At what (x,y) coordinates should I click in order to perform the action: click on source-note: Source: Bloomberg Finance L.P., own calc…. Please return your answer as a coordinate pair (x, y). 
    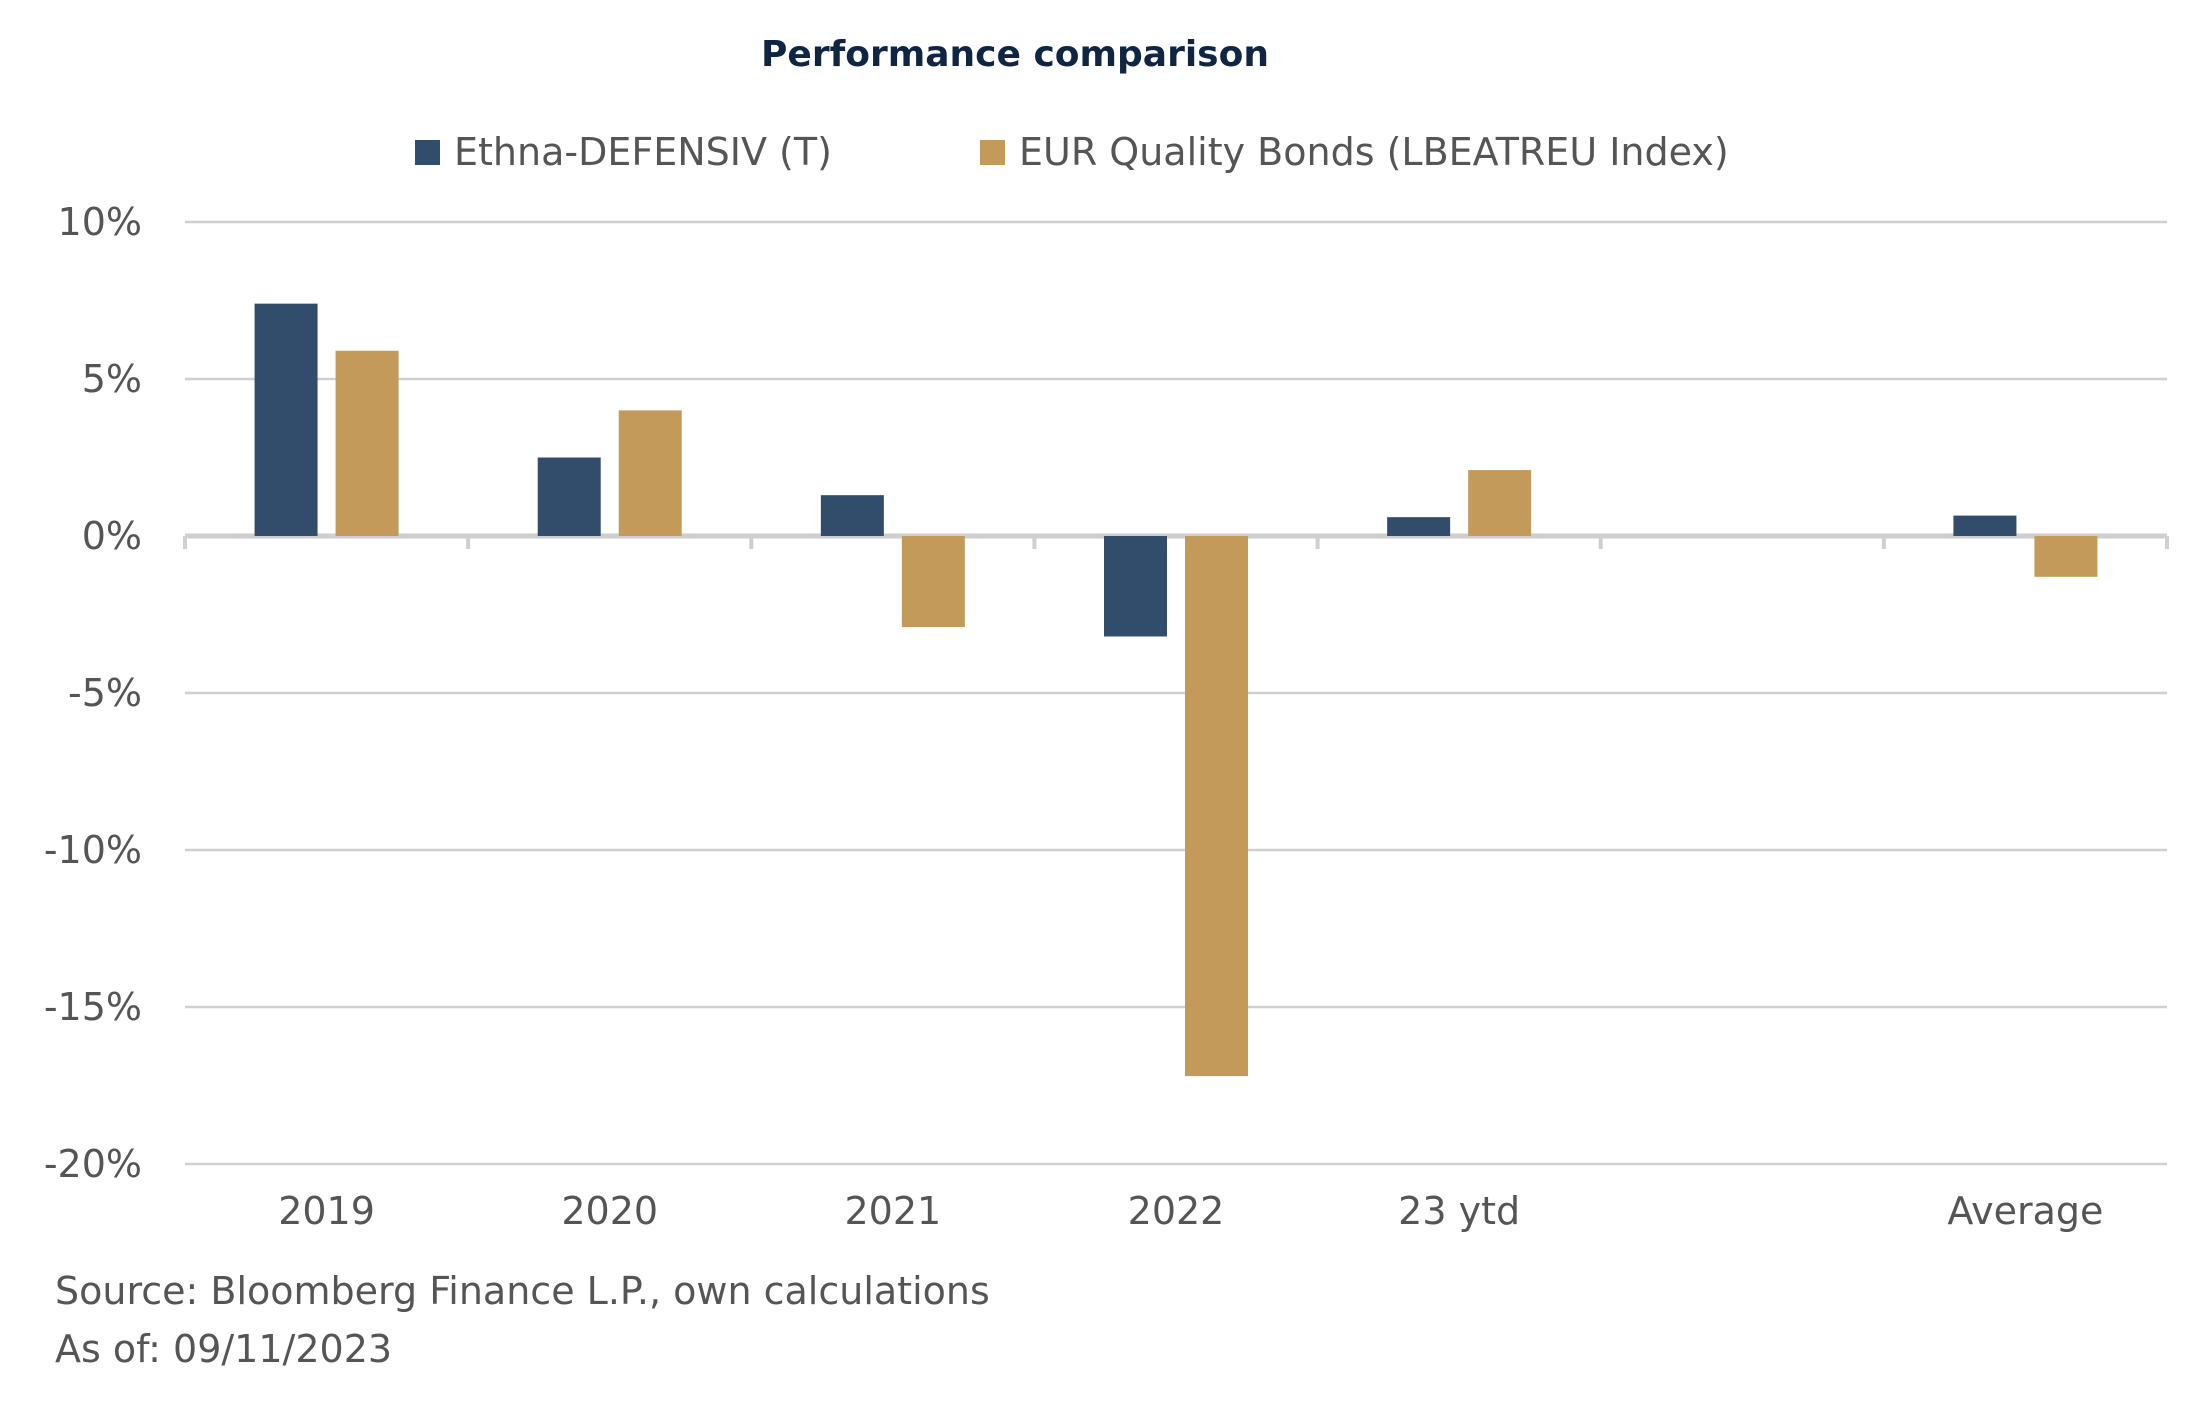
    Looking at the image, I should click on (522, 1291).